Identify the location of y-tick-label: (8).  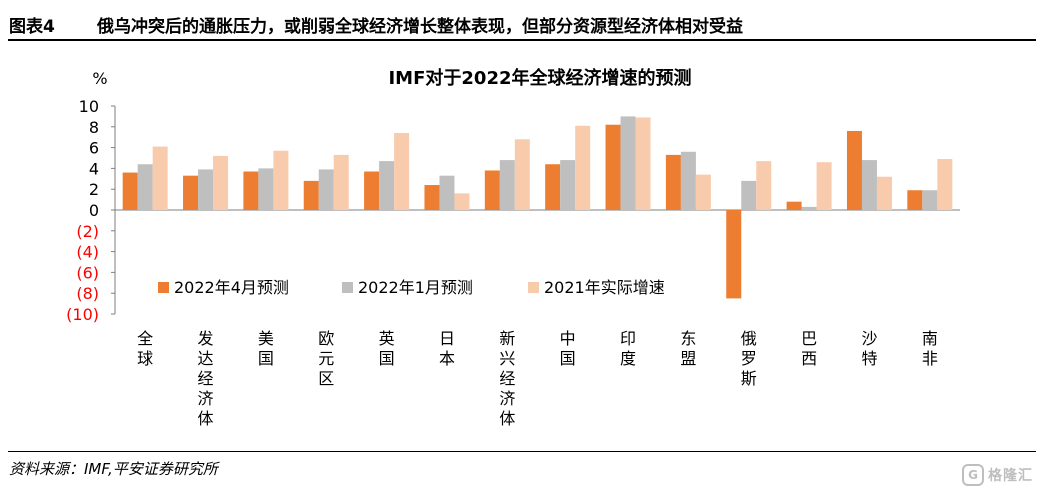
(87, 293).